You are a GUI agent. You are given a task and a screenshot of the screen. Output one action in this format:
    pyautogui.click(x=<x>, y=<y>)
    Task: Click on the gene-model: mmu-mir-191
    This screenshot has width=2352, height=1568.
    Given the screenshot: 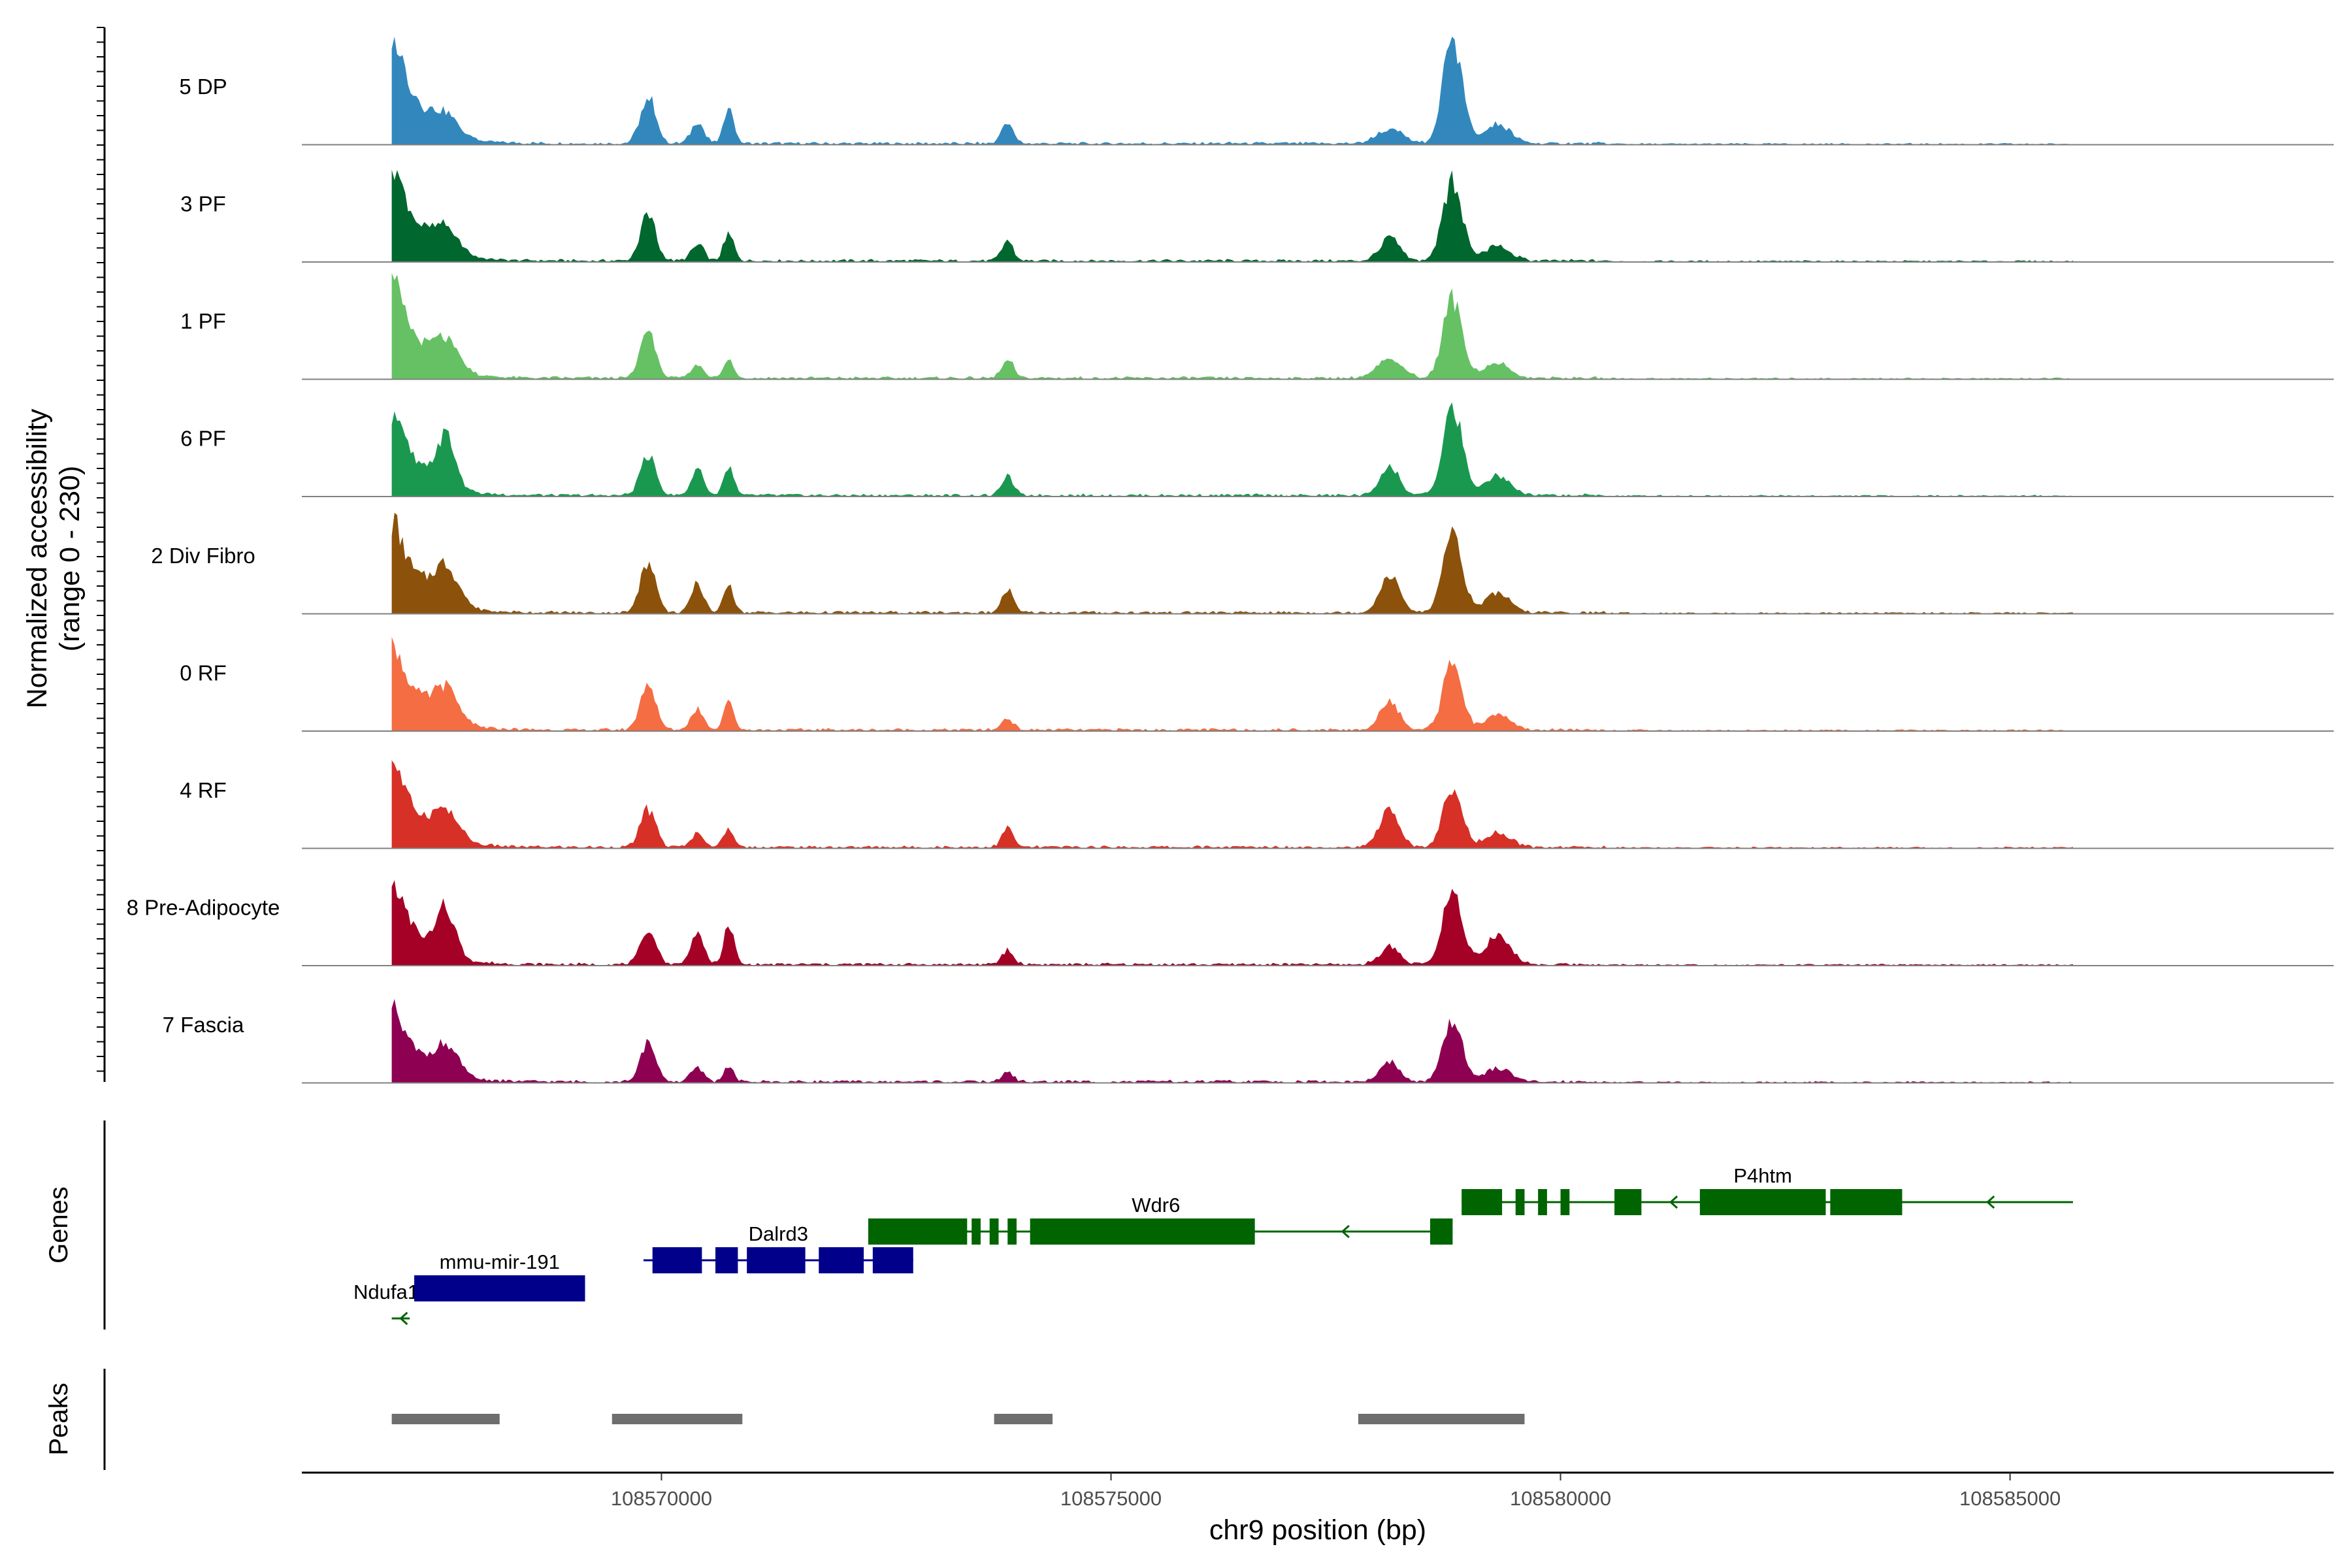 What is the action you would take?
    pyautogui.click(x=499, y=1275)
    